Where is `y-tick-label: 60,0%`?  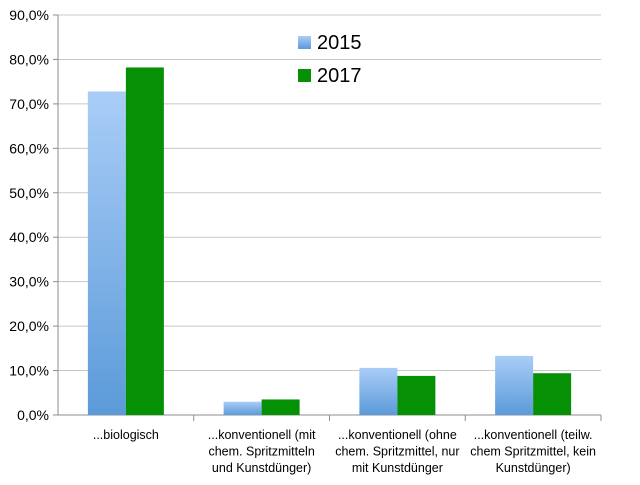
y-tick-label: 60,0% is located at coordinates (29, 148).